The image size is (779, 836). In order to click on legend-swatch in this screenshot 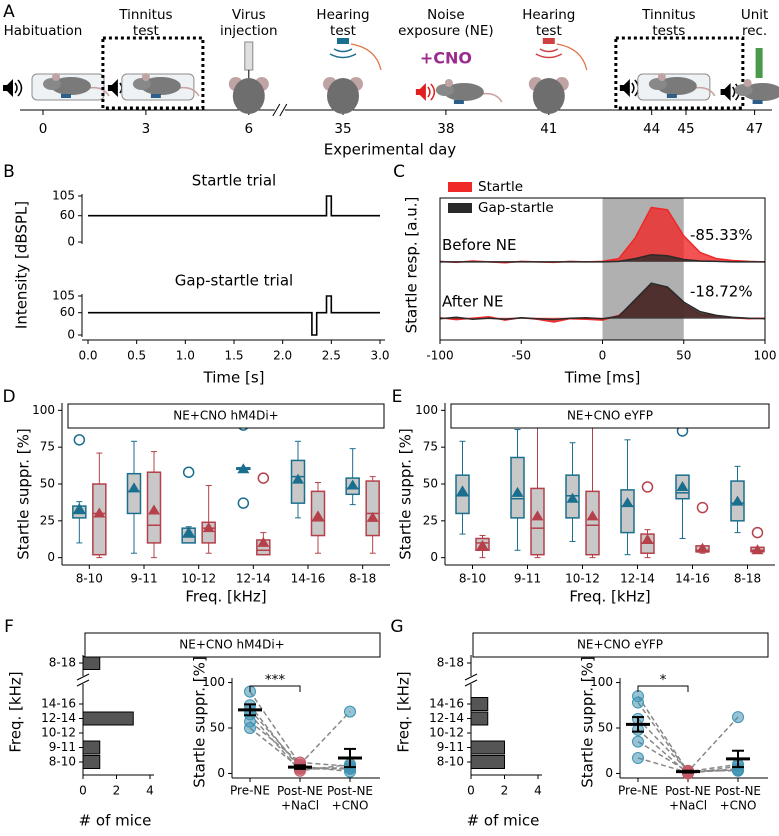, I will do `click(460, 208)`.